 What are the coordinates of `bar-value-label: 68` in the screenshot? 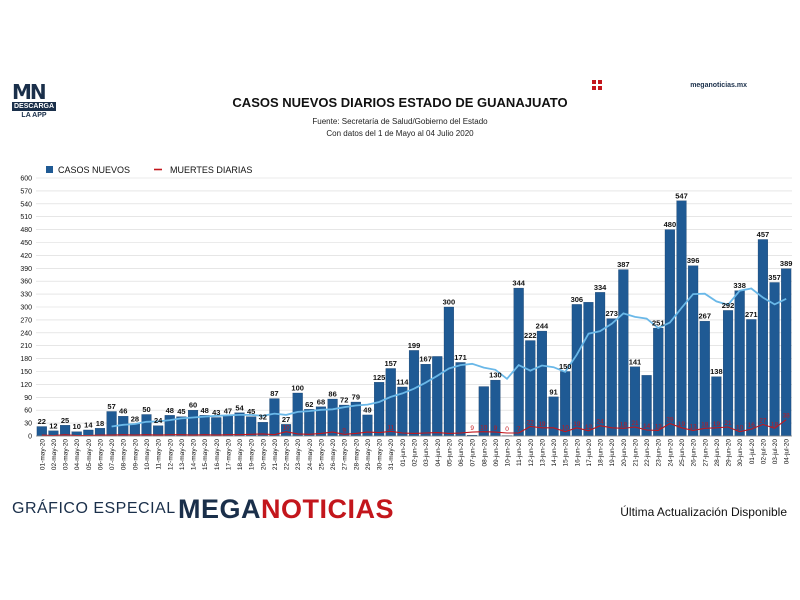 It's located at (321, 401).